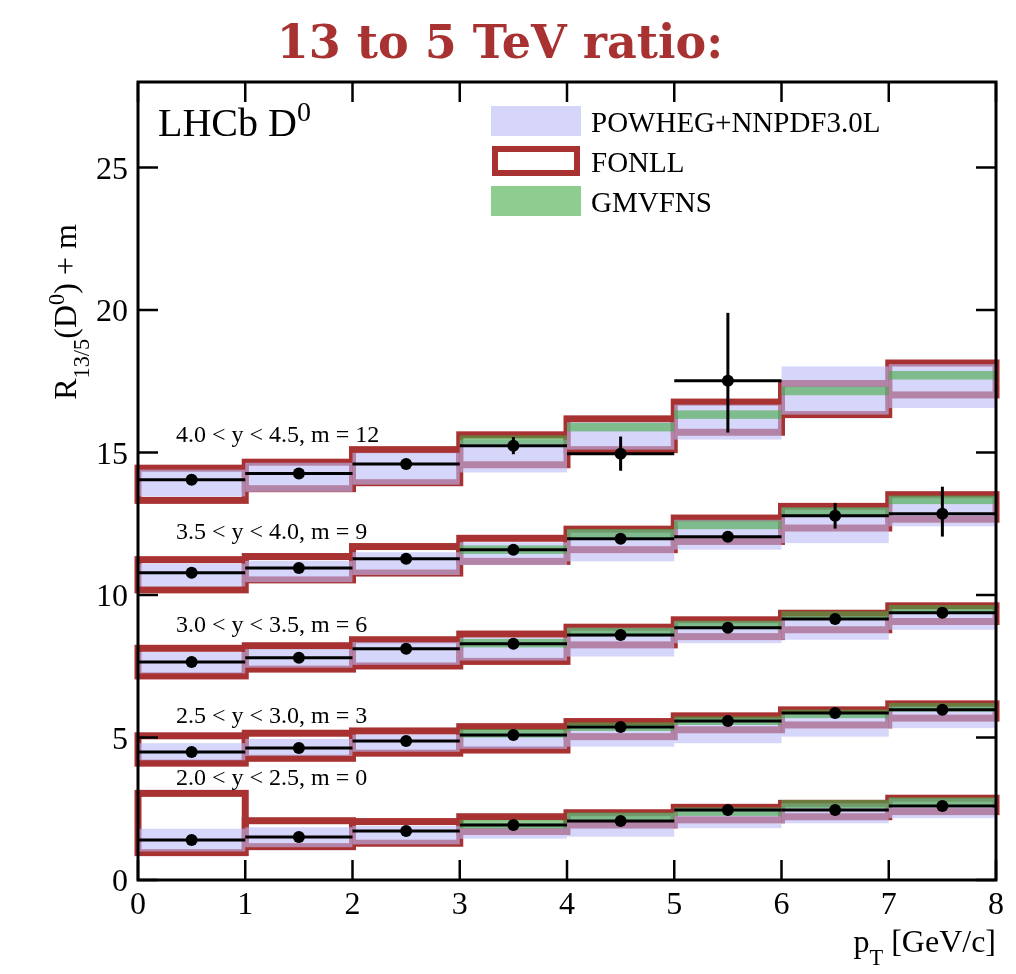 Image resolution: width=1016 pixels, height=974 pixels. I want to click on legend-label: FONLL, so click(638, 162).